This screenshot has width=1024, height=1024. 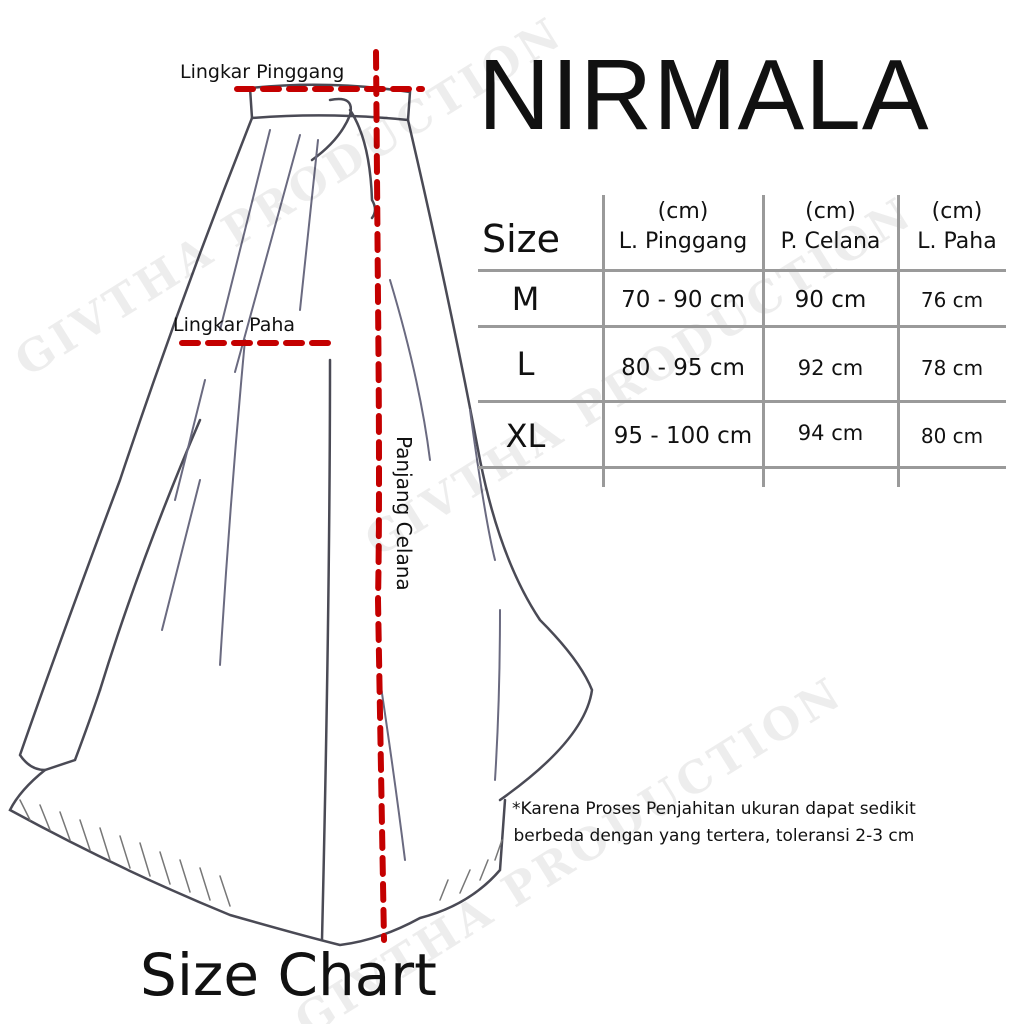 What do you see at coordinates (525, 364) in the screenshot?
I see `size-cell: L` at bounding box center [525, 364].